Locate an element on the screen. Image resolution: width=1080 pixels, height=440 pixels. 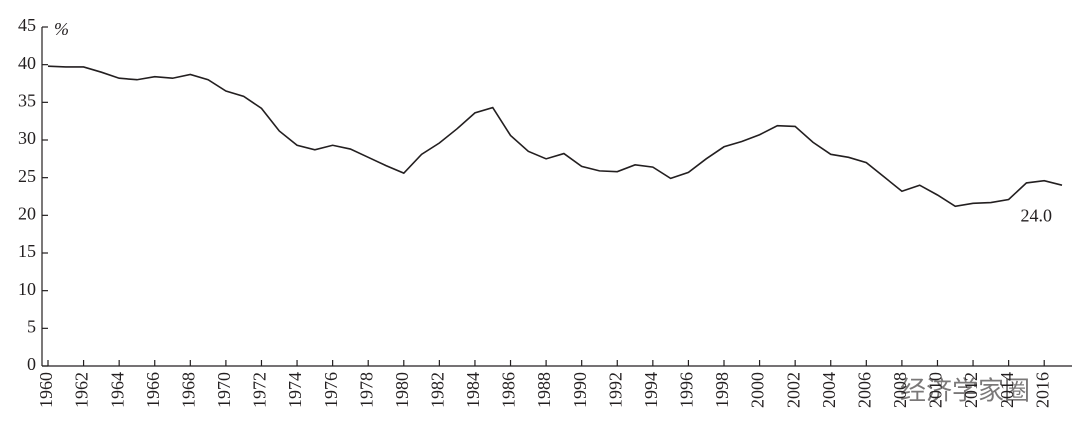
x-tick-label: 2002 is located at coordinates (793, 390).